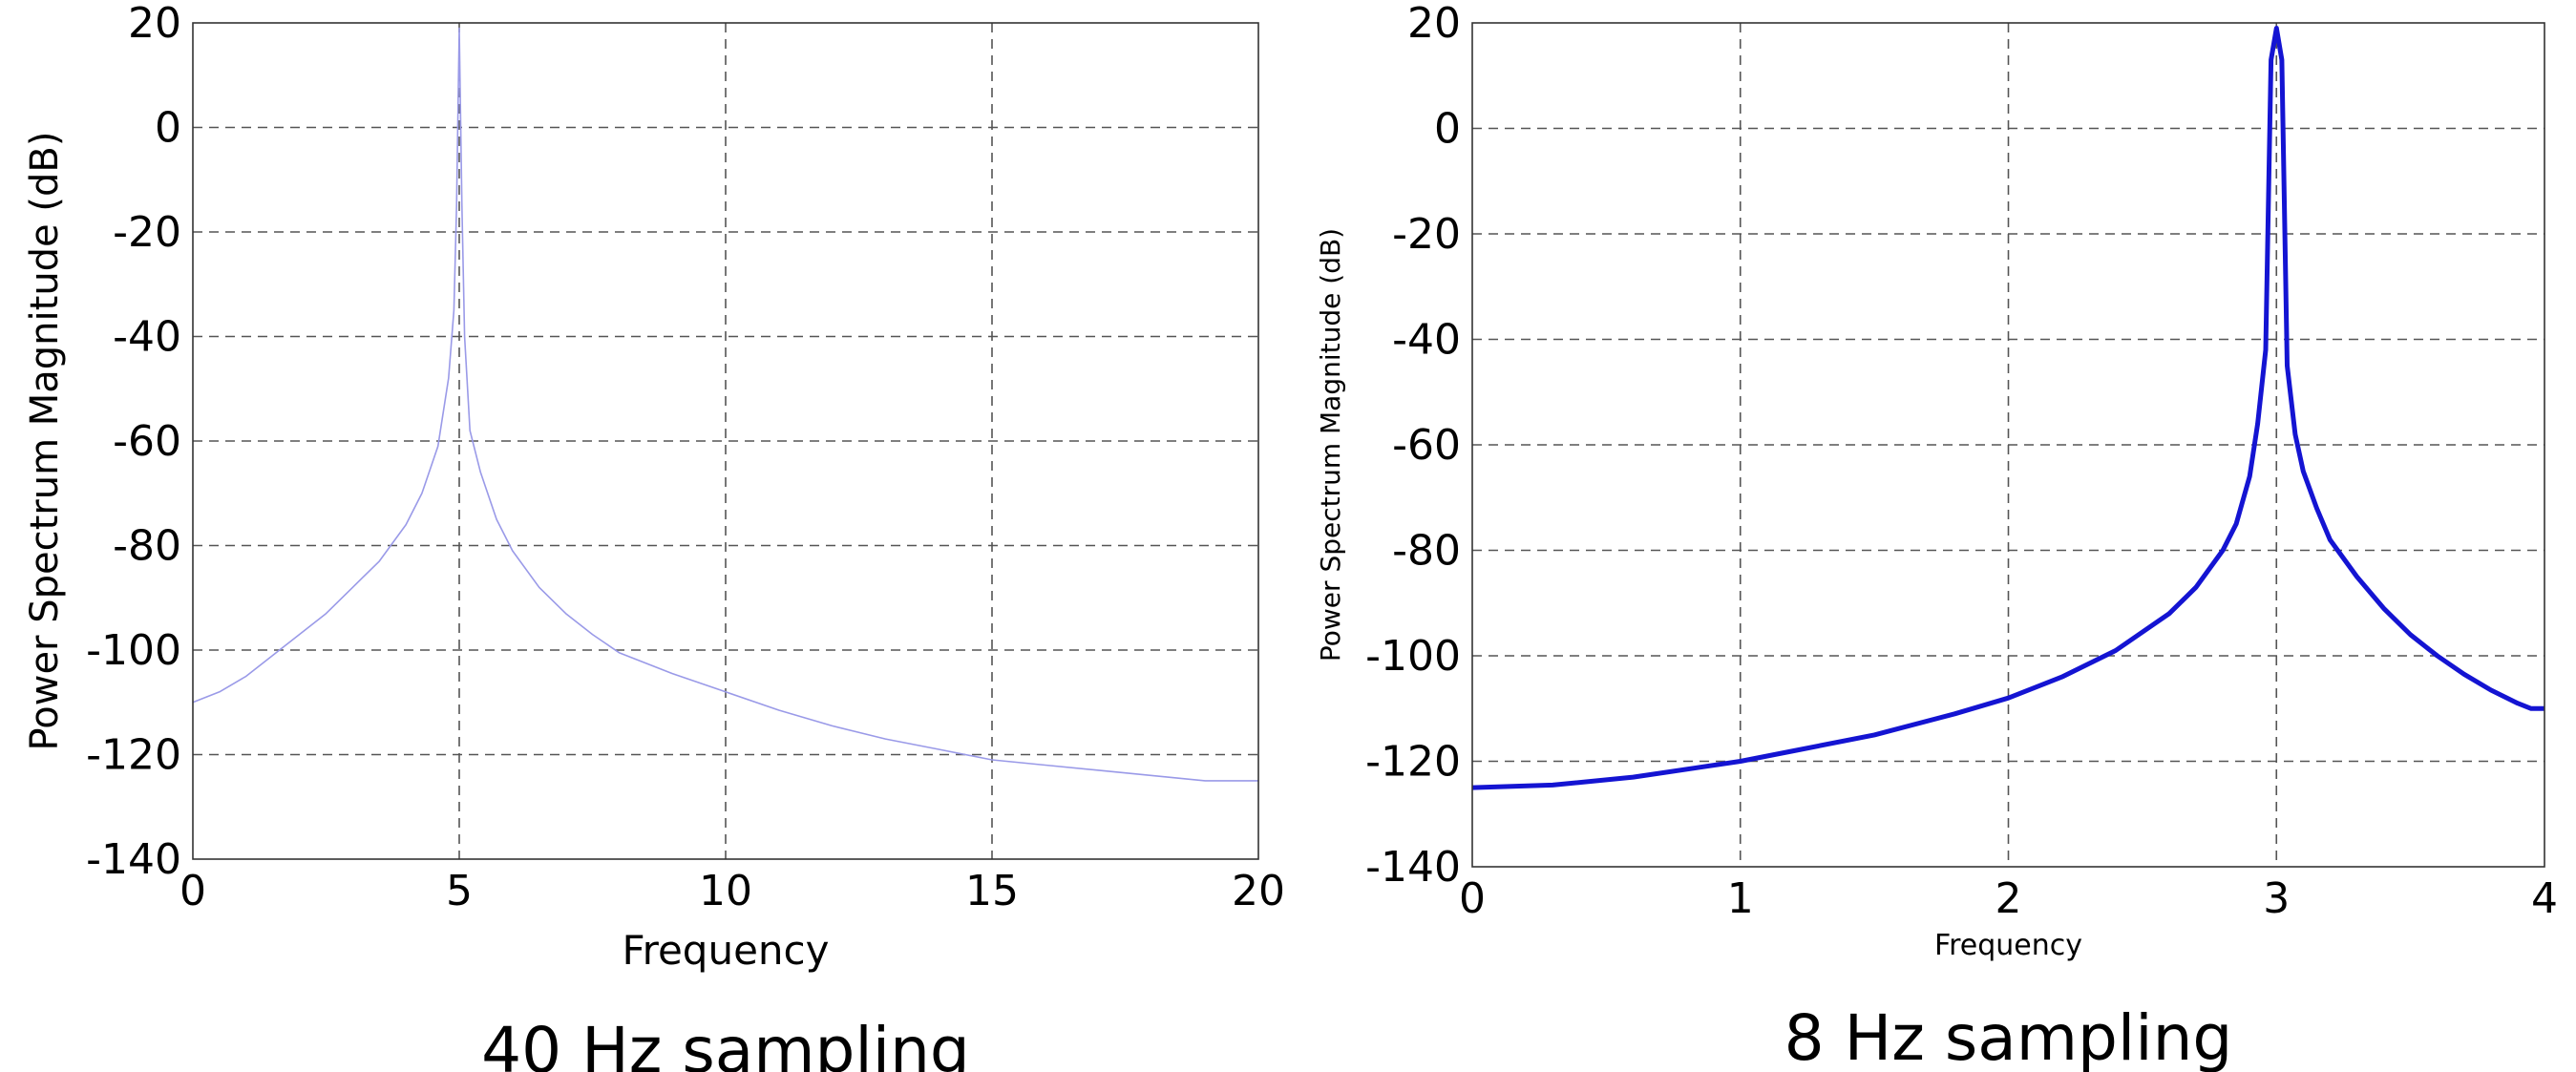  What do you see at coordinates (2008, 1036) in the screenshot?
I see `chart-caption: 8 Hz sampling` at bounding box center [2008, 1036].